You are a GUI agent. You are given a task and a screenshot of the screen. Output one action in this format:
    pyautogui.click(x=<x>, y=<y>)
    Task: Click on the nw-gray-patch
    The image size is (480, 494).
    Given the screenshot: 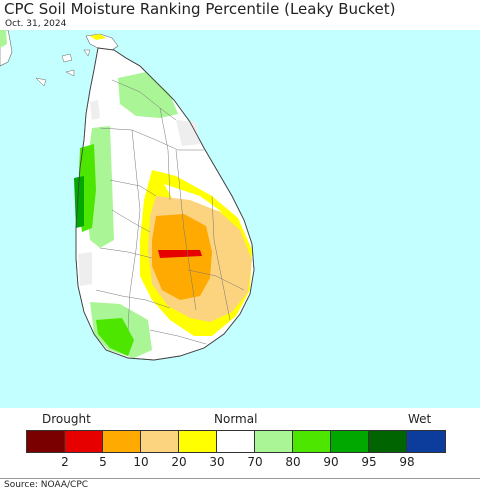 What is the action you would take?
    pyautogui.click(x=95, y=110)
    